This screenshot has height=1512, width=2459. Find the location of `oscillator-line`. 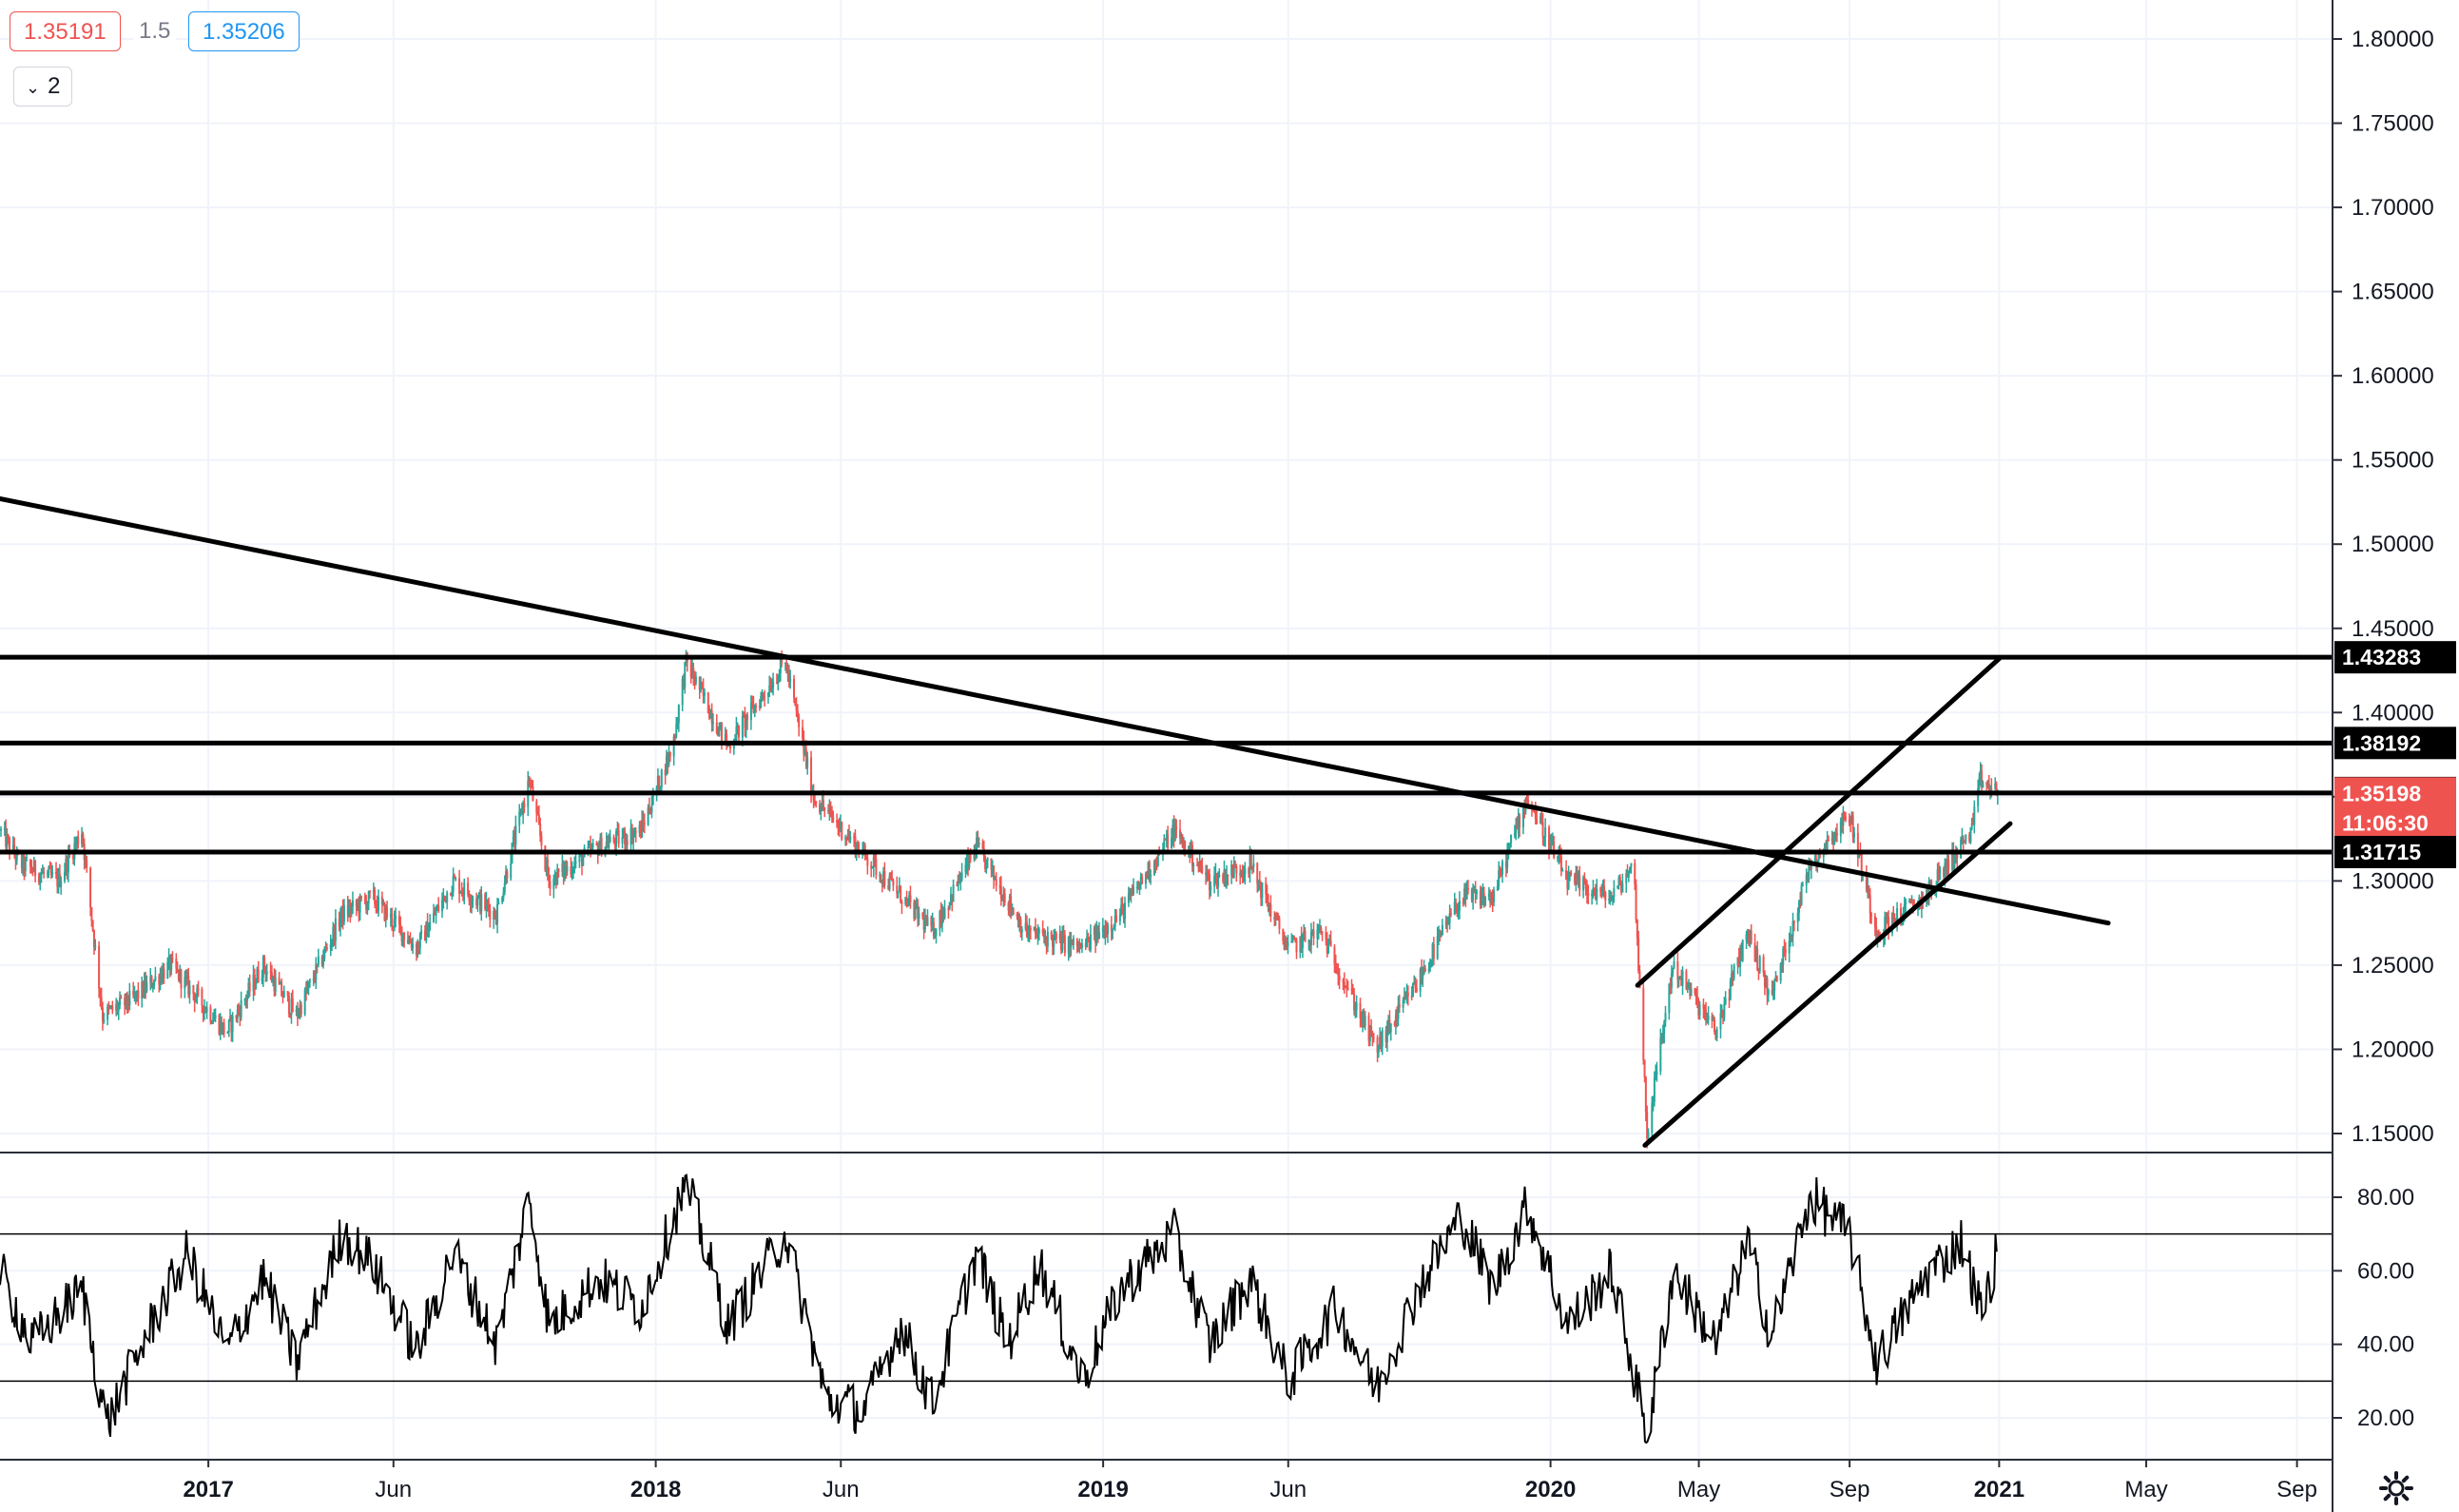

oscillator-line is located at coordinates (999, 1308).